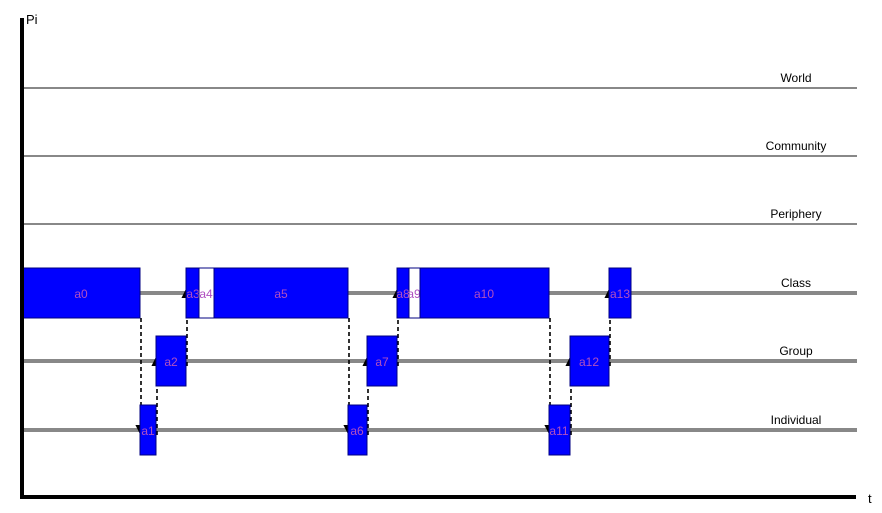 The image size is (882, 513). I want to click on activity-box-a10, so click(484, 293).